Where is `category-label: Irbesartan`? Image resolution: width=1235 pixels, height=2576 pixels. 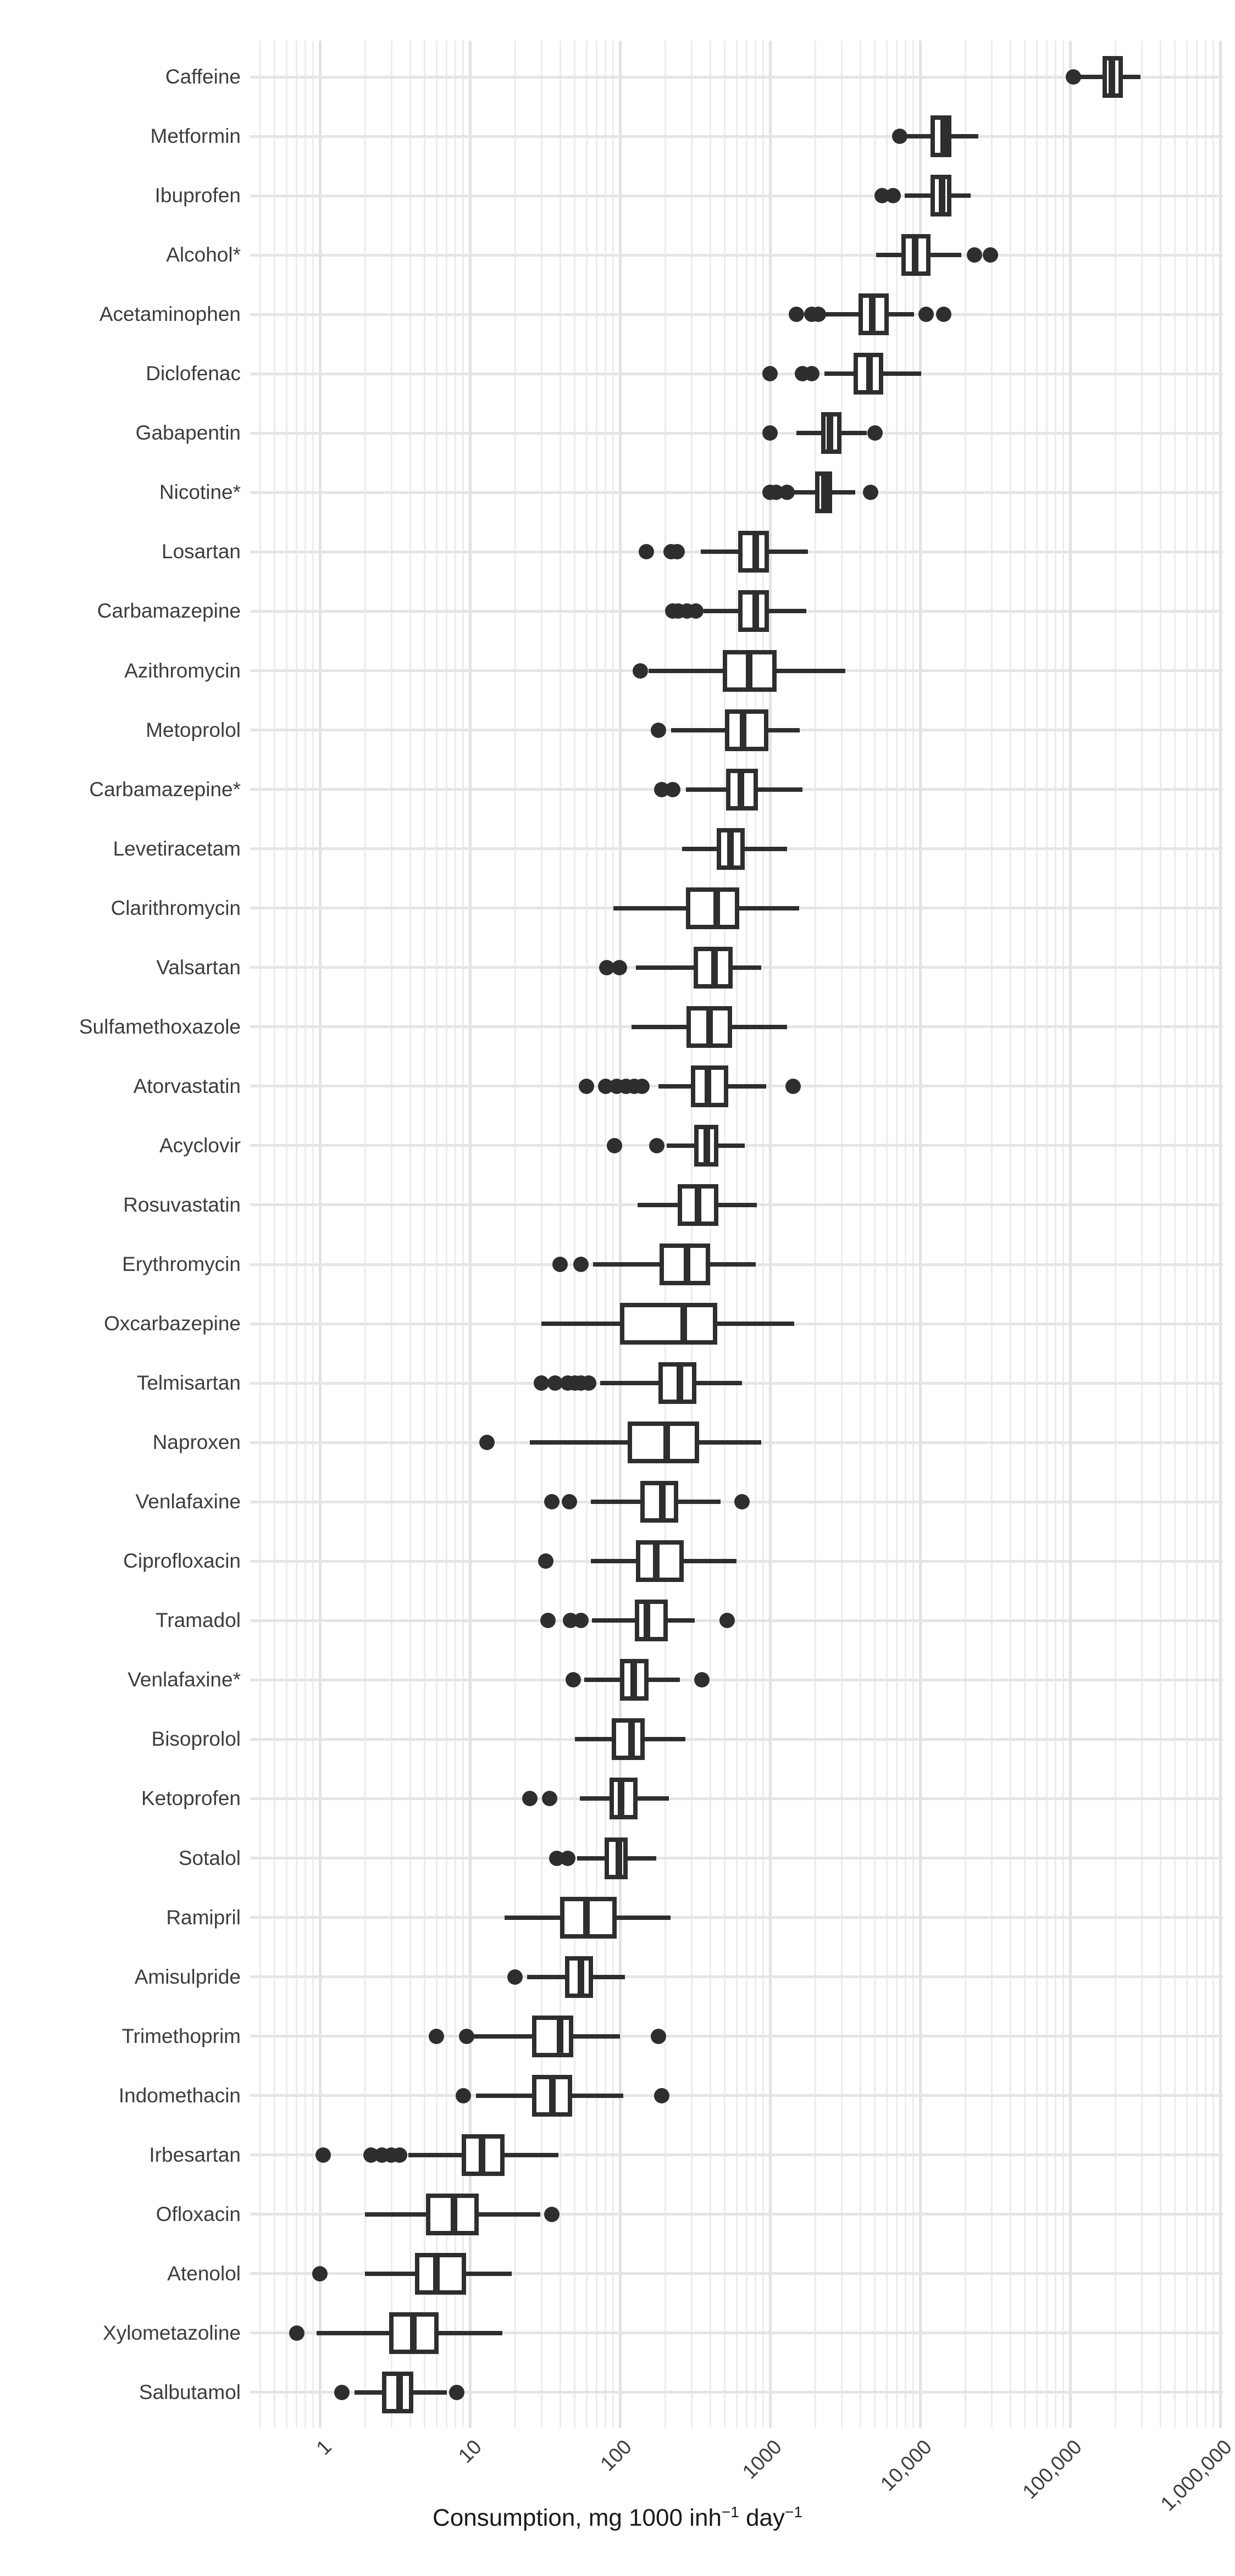
category-label: Irbesartan is located at coordinates (195, 2154).